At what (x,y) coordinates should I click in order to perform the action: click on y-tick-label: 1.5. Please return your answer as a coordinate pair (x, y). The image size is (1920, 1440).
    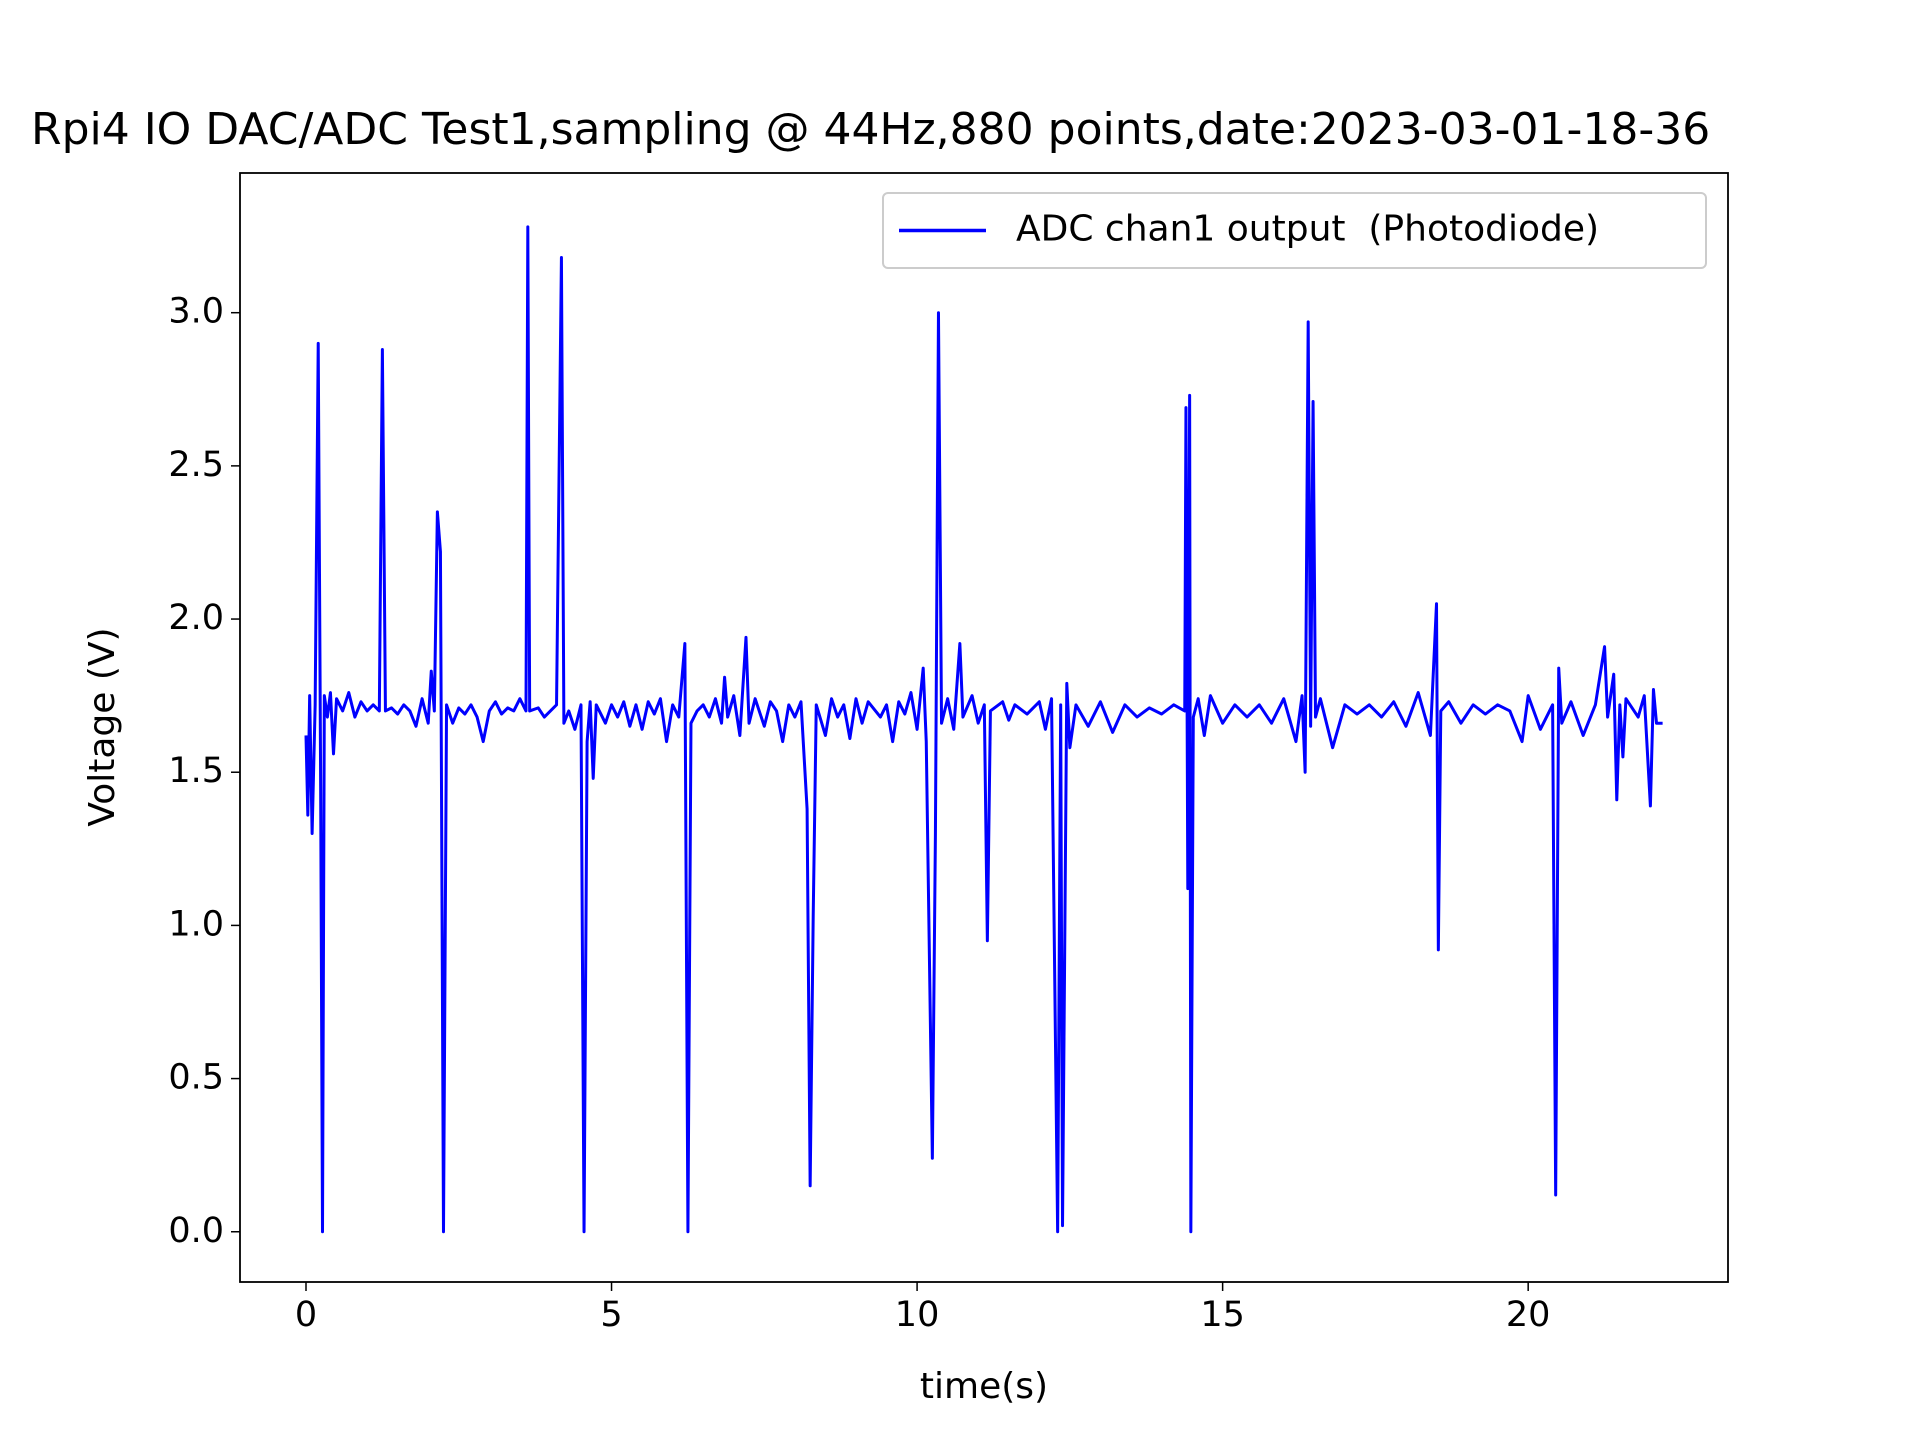
    Looking at the image, I should click on (196, 771).